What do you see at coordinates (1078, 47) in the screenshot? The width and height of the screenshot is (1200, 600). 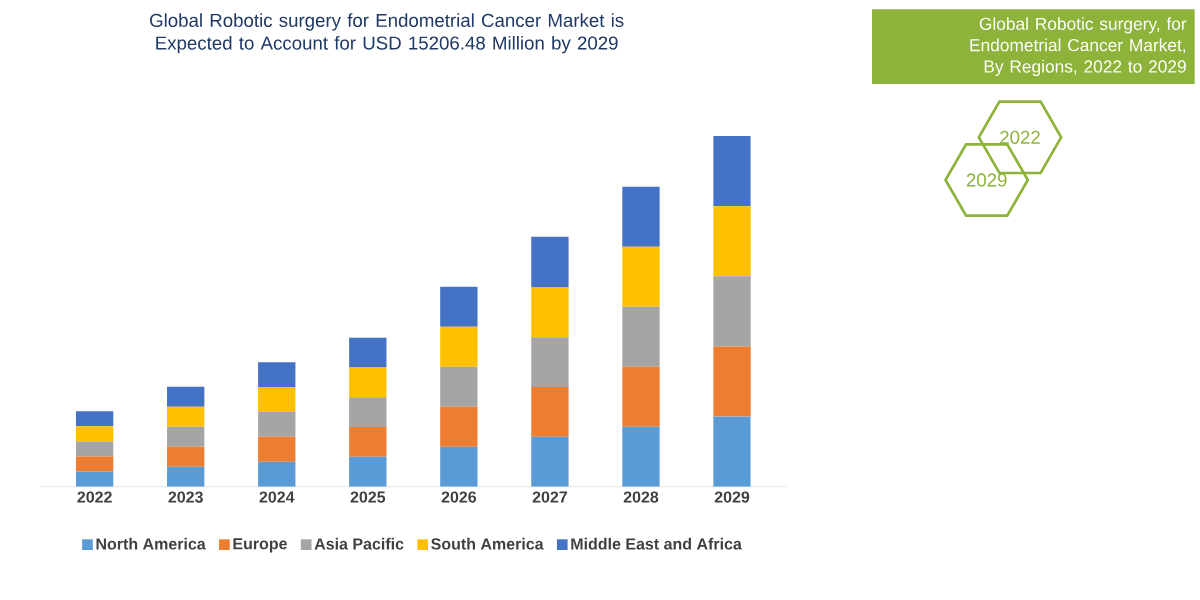 I see `text: Global Robotic surgery, for Endometrial Cancer Market, By Regions, 2022 to 2029` at bounding box center [1078, 47].